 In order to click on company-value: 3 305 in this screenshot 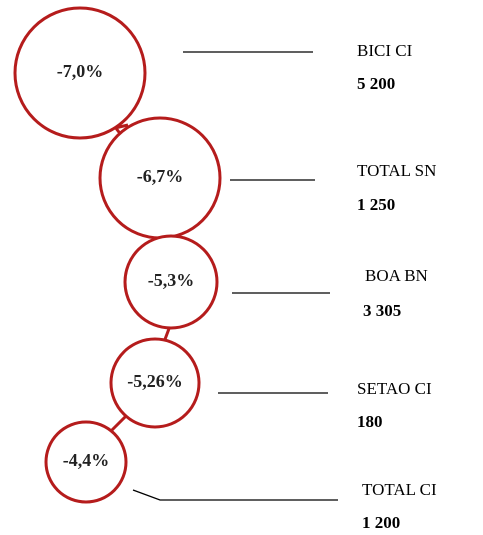, I will do `click(382, 310)`.